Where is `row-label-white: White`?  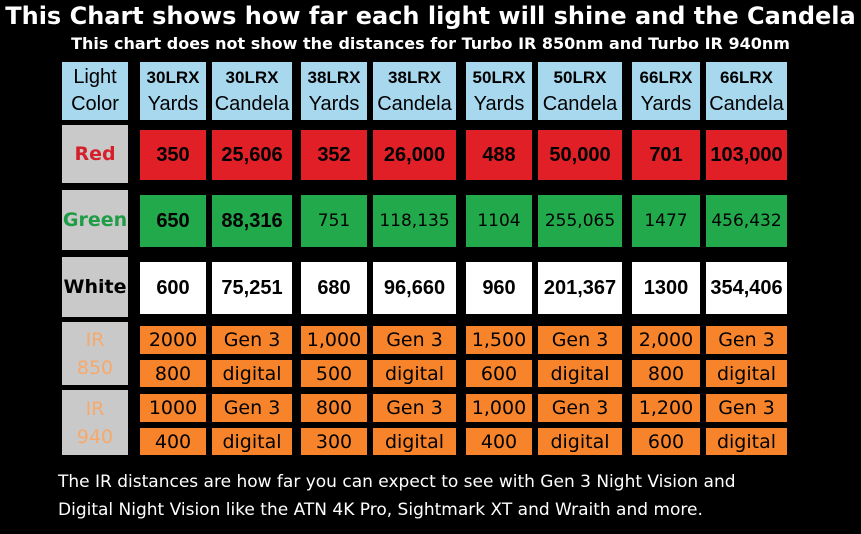 row-label-white: White is located at coordinates (95, 287).